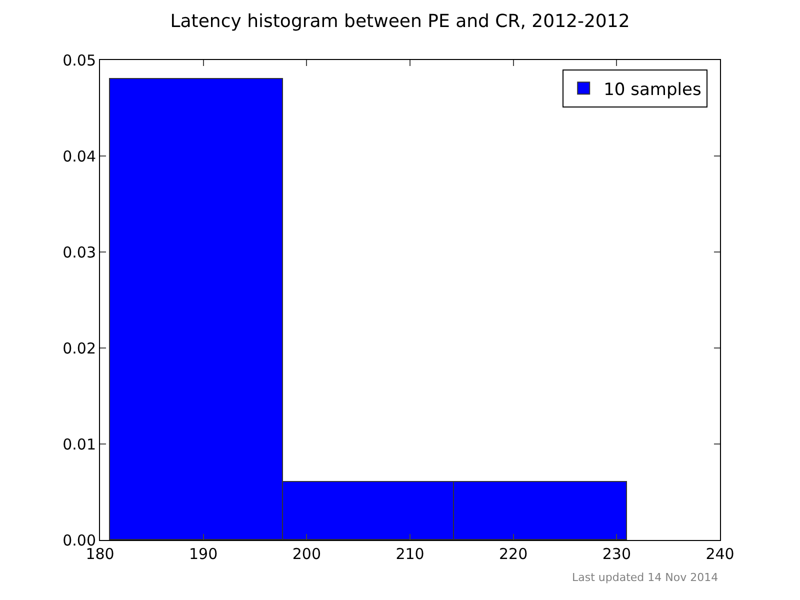 This screenshot has height=600, width=800. Describe the element at coordinates (616, 554) in the screenshot. I see `x-tick-label: 230` at that location.